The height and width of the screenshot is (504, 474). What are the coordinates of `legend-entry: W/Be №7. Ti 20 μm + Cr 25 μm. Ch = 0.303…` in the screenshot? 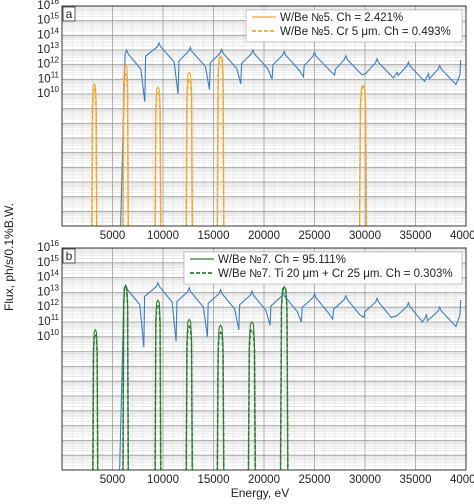 It's located at (335, 274).